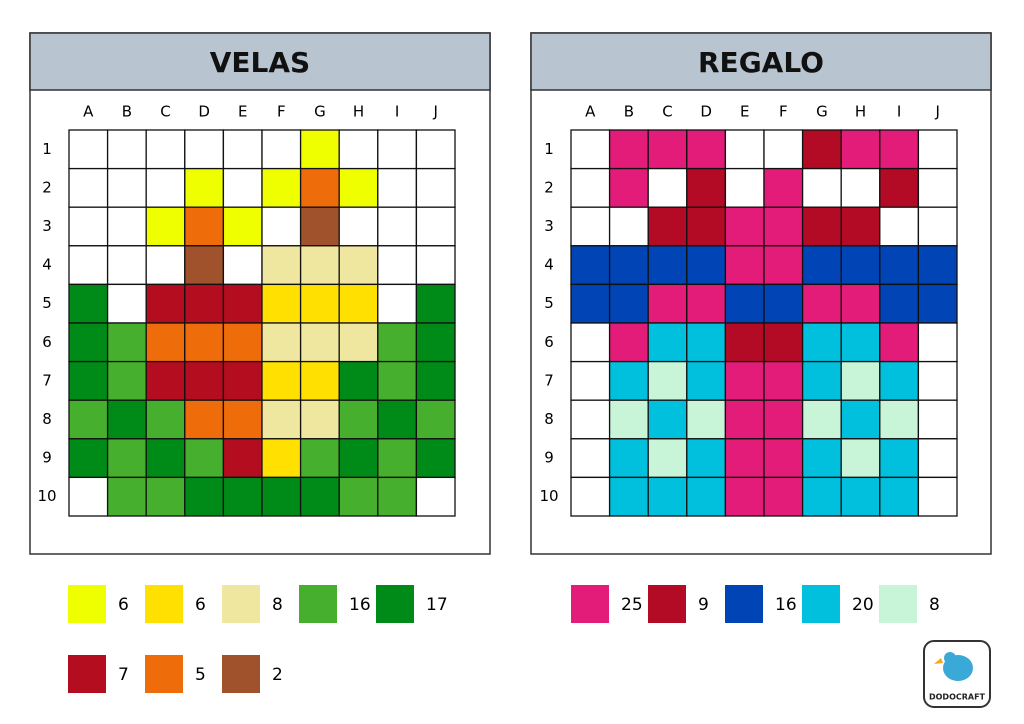  What do you see at coordinates (200, 675) in the screenshot?
I see `legend-count: 5` at bounding box center [200, 675].